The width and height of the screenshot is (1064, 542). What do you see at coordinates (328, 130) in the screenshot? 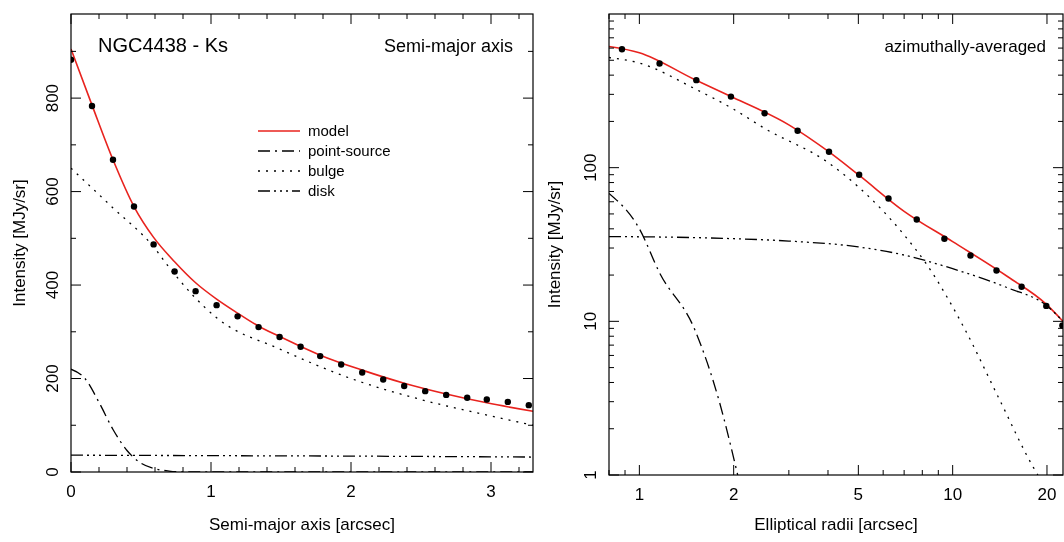
I see `legend-label: model` at bounding box center [328, 130].